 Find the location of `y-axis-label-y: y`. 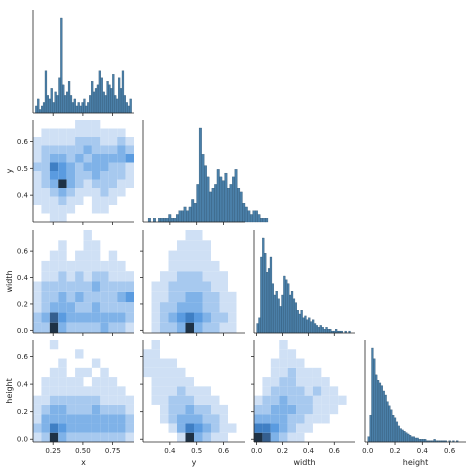

y-axis-label-y: y is located at coordinates (9, 170).